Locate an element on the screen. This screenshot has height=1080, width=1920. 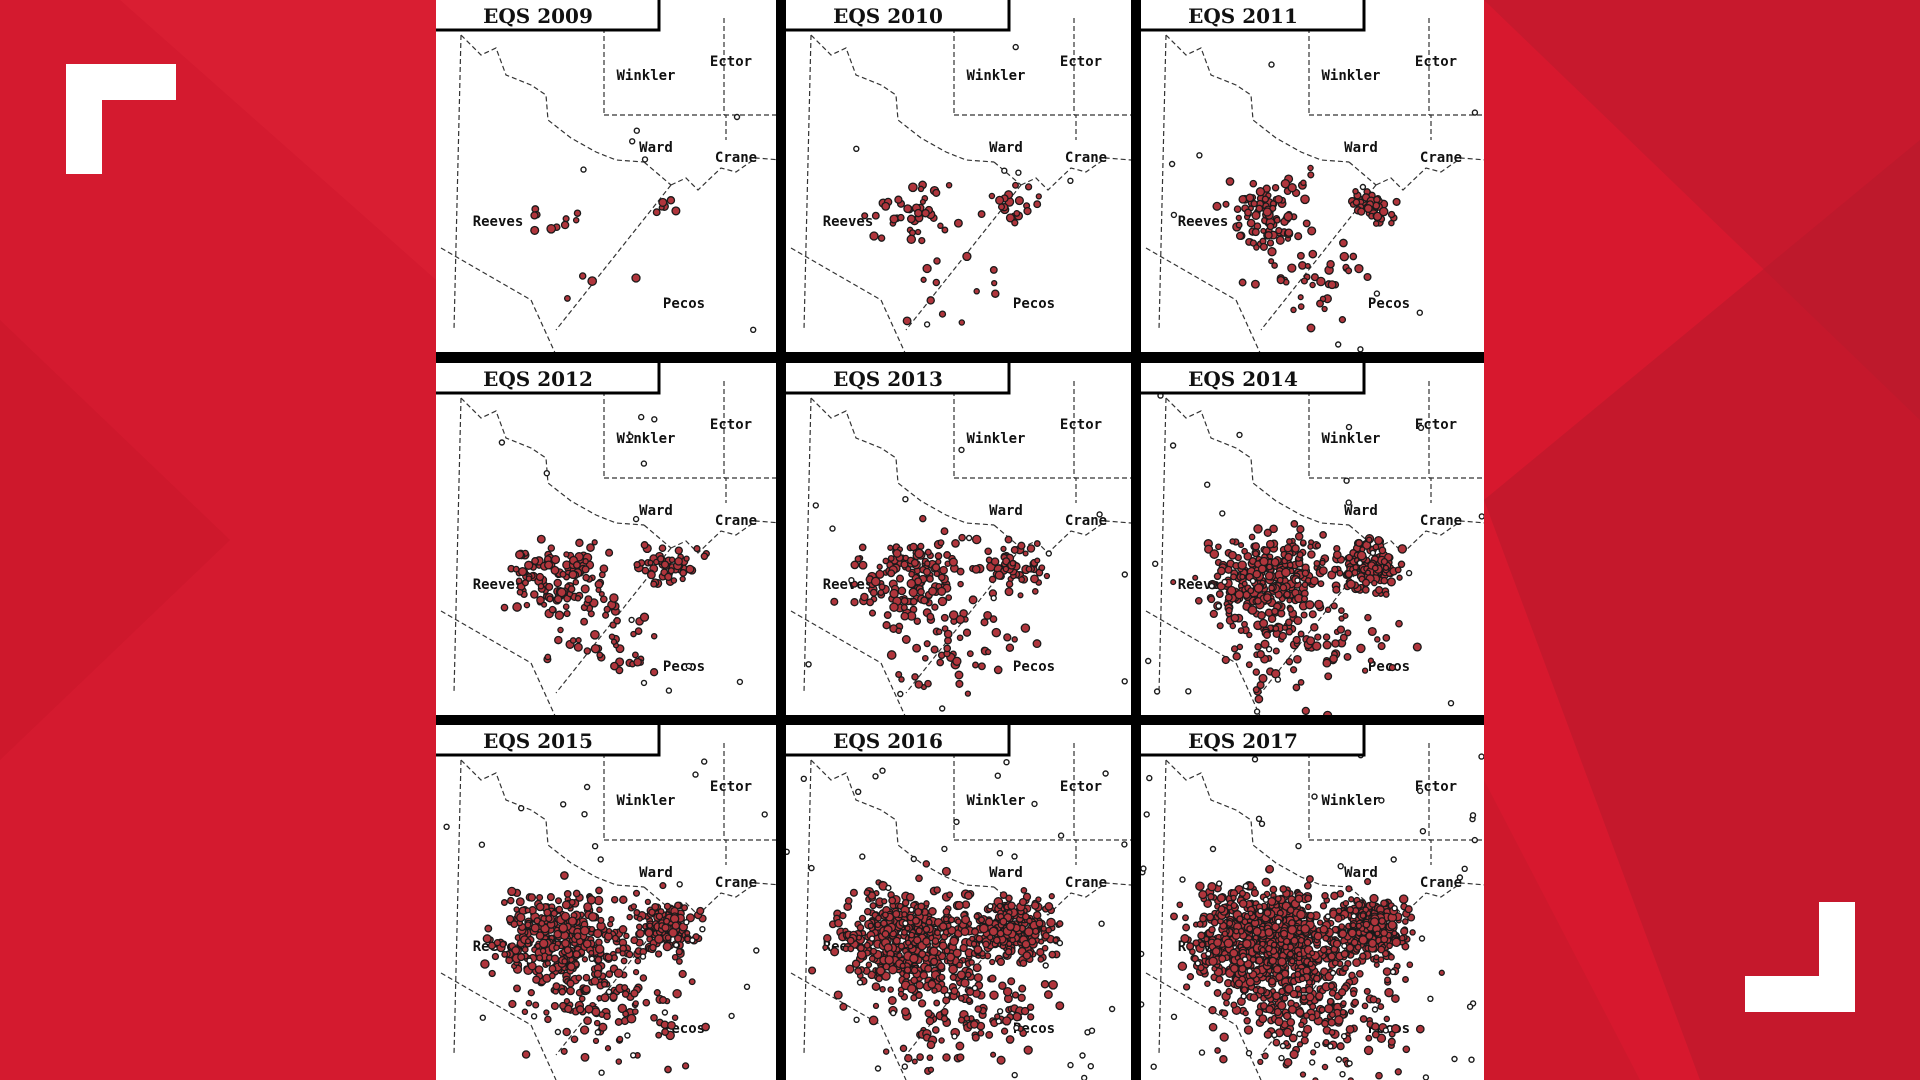
county-label-pecos: Pecos is located at coordinates (684, 667).